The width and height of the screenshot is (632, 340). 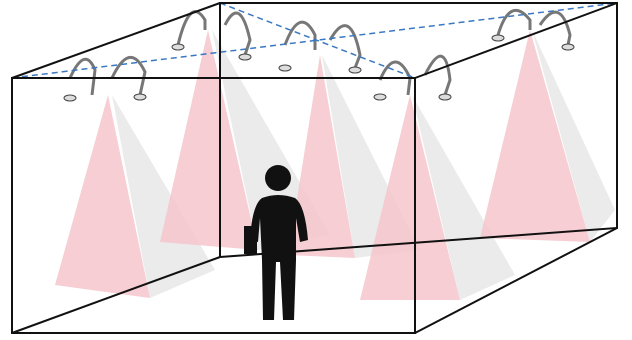 I want to click on person-body, so click(x=279, y=257).